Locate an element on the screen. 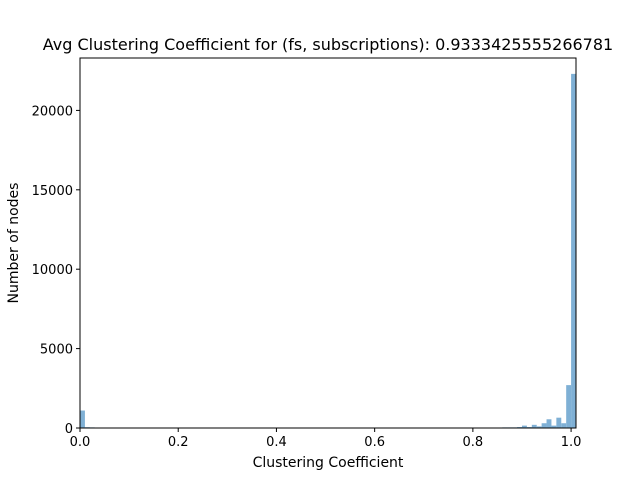 The width and height of the screenshot is (640, 484). x-tick-label: 0.8 is located at coordinates (473, 442).